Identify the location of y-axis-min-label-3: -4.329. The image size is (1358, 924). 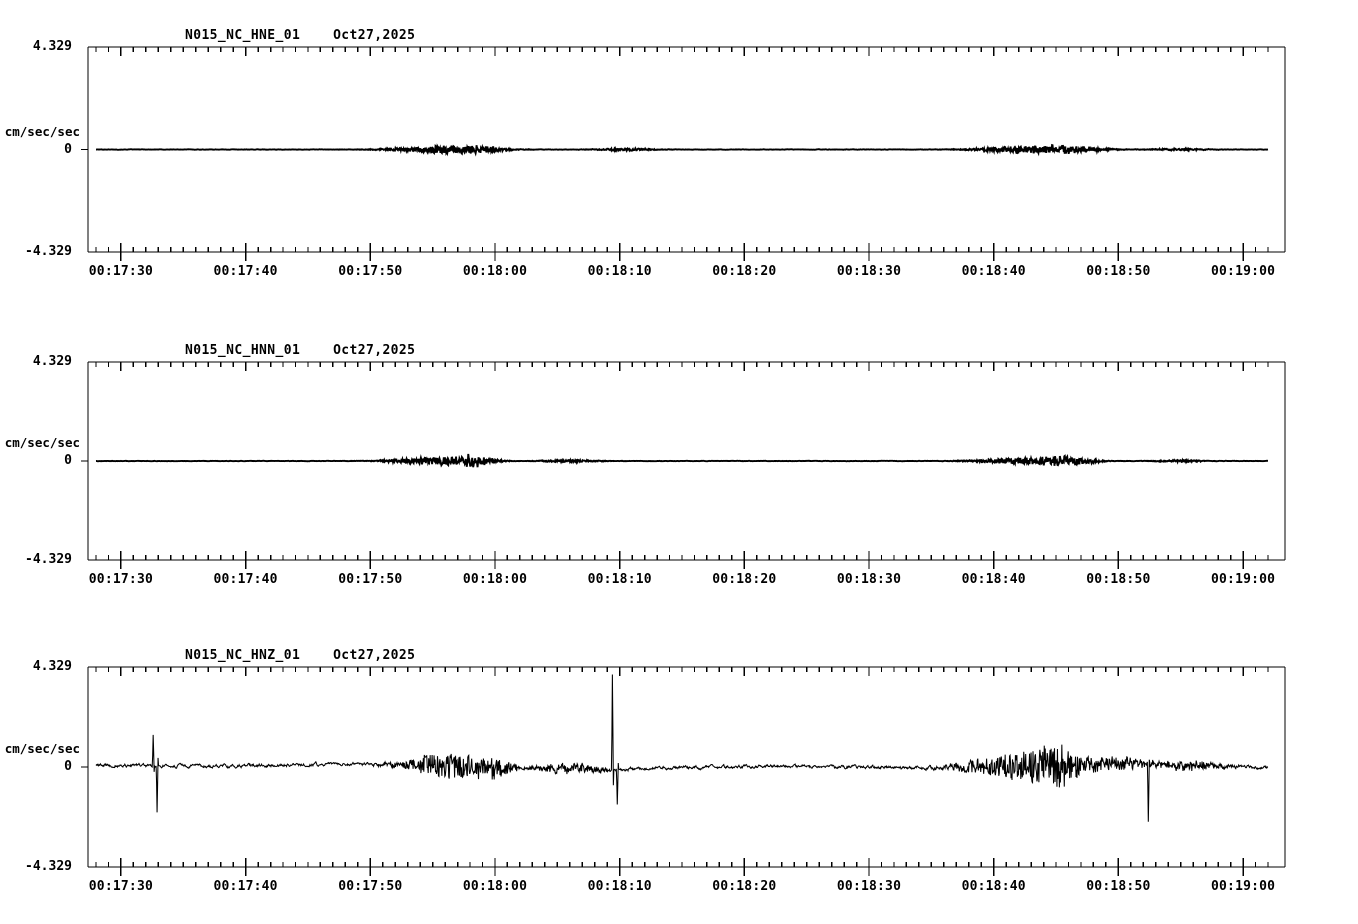
(48, 866).